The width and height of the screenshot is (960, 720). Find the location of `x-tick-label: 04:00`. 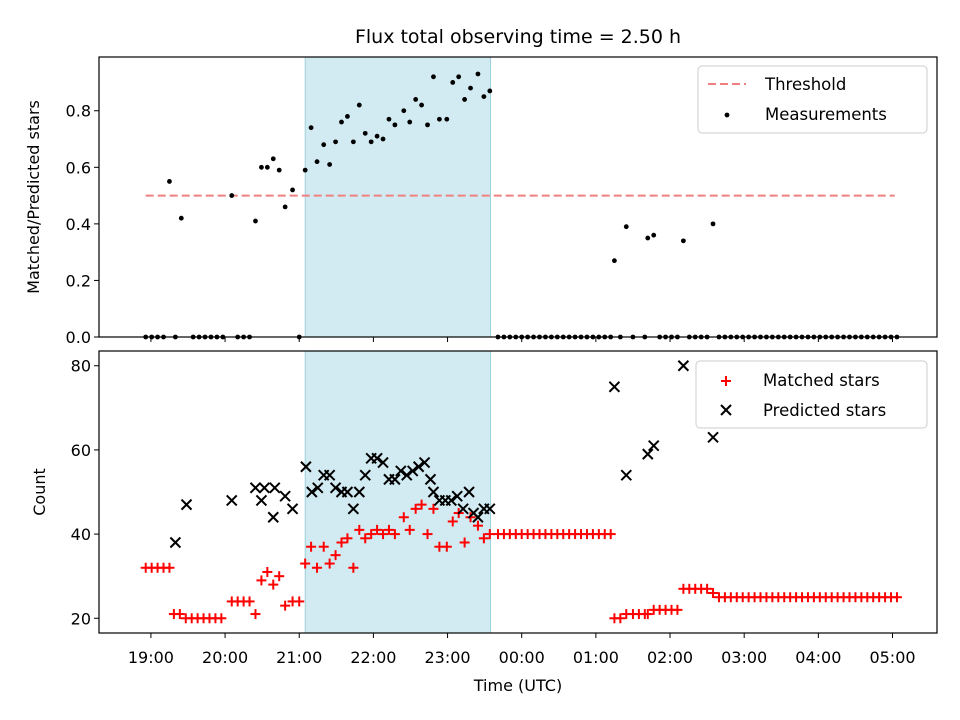

x-tick-label: 04:00 is located at coordinates (818, 657).